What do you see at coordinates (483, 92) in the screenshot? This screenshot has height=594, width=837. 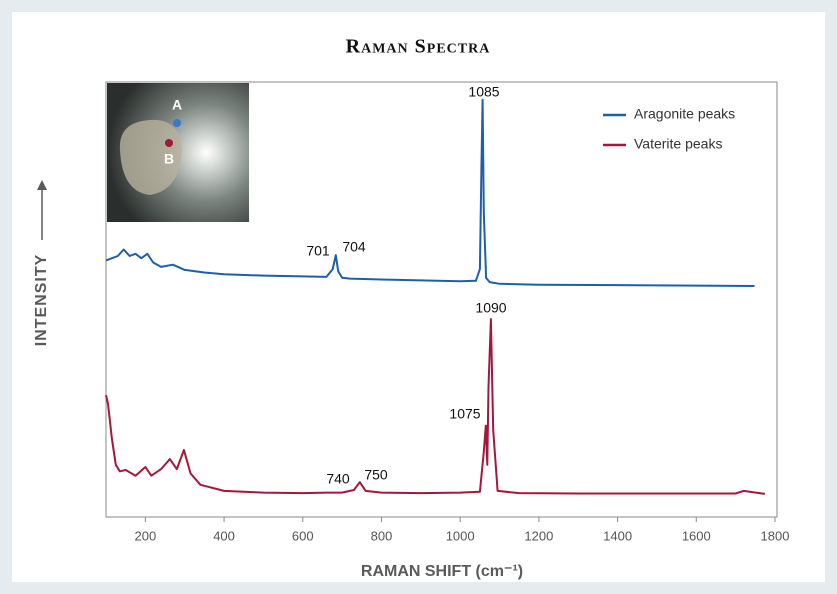 I see `peak-label: 1085` at bounding box center [483, 92].